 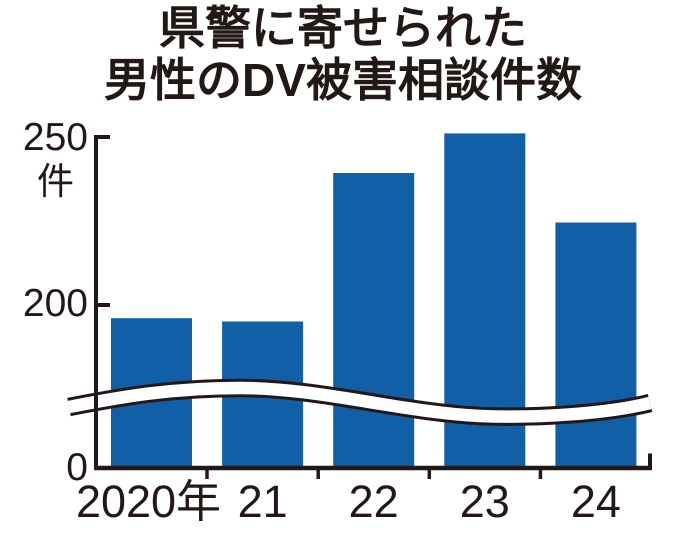 I want to click on x-axis-label-22: 22, so click(x=373, y=501).